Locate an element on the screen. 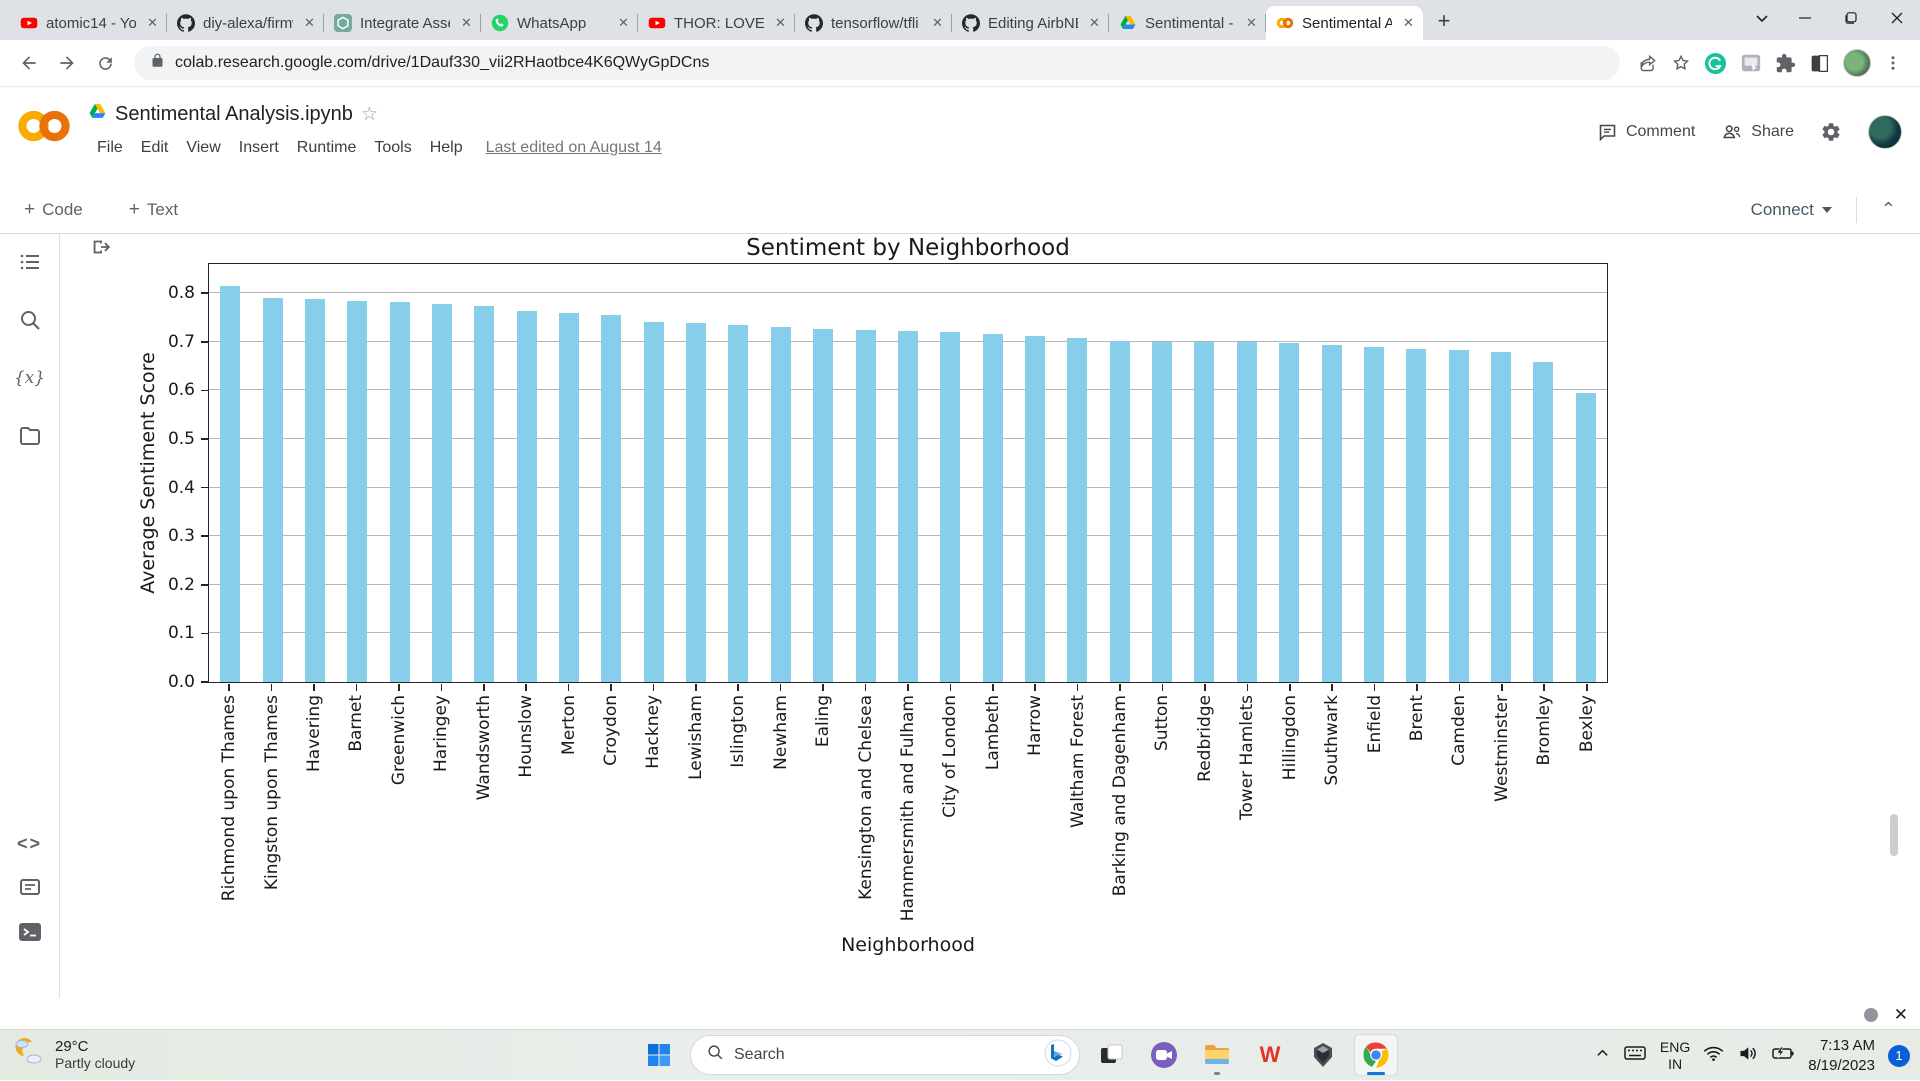 This screenshot has height=1081, width=1920. chrome-icon is located at coordinates (1376, 1055).